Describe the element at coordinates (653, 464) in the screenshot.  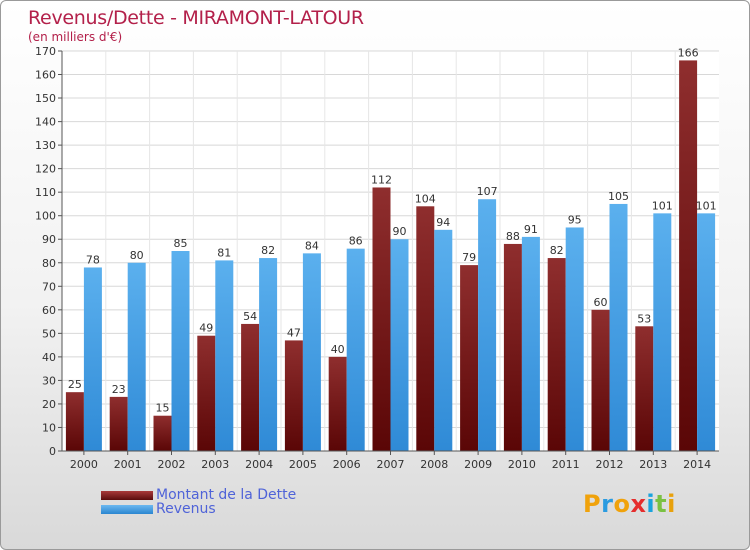
I see `x-tick-label: 2013` at that location.